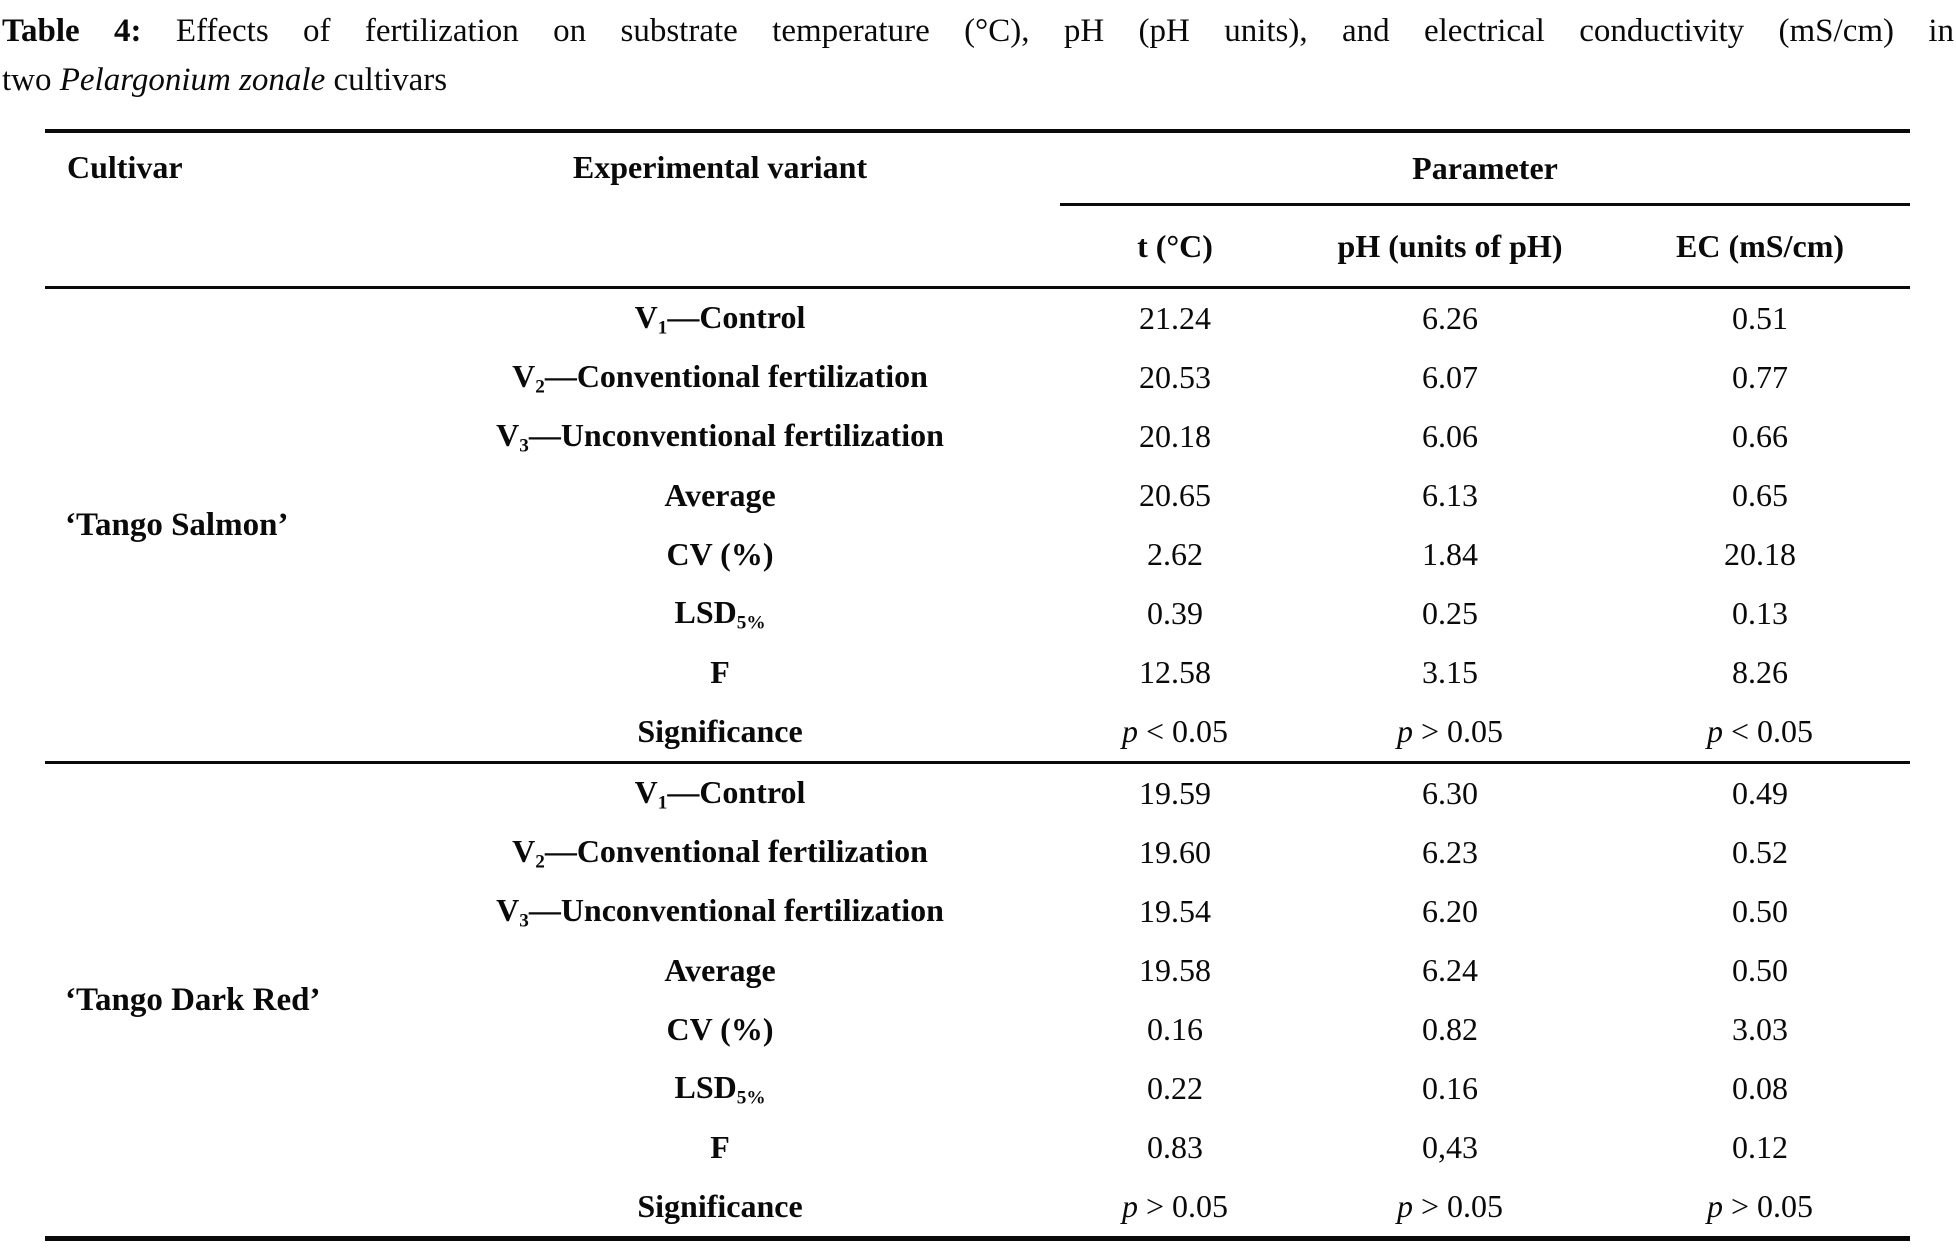 This screenshot has height=1248, width=1956. What do you see at coordinates (540, 387) in the screenshot?
I see `variant-subscript: 2` at bounding box center [540, 387].